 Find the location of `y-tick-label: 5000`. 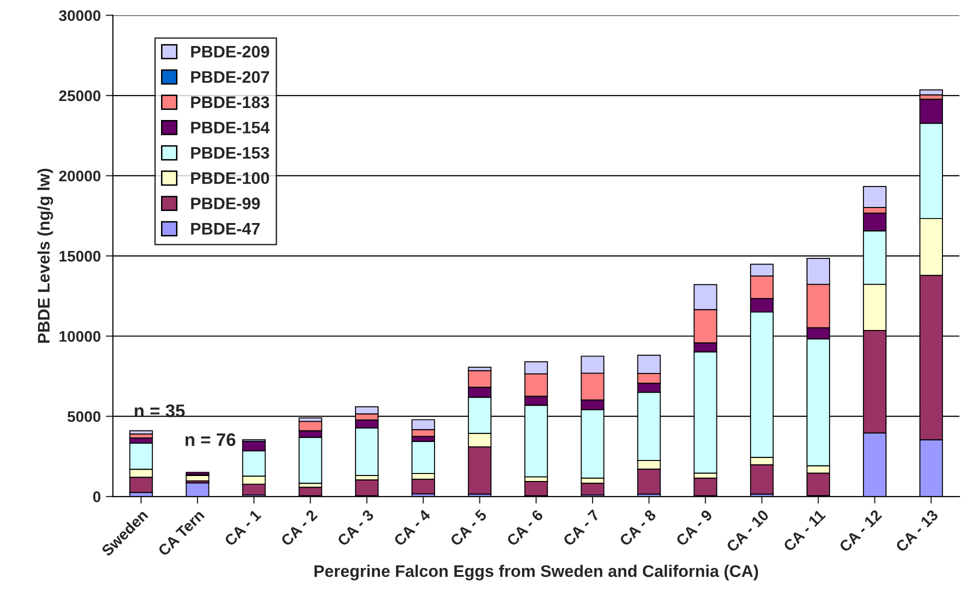

y-tick-label: 5000 is located at coordinates (84, 416).